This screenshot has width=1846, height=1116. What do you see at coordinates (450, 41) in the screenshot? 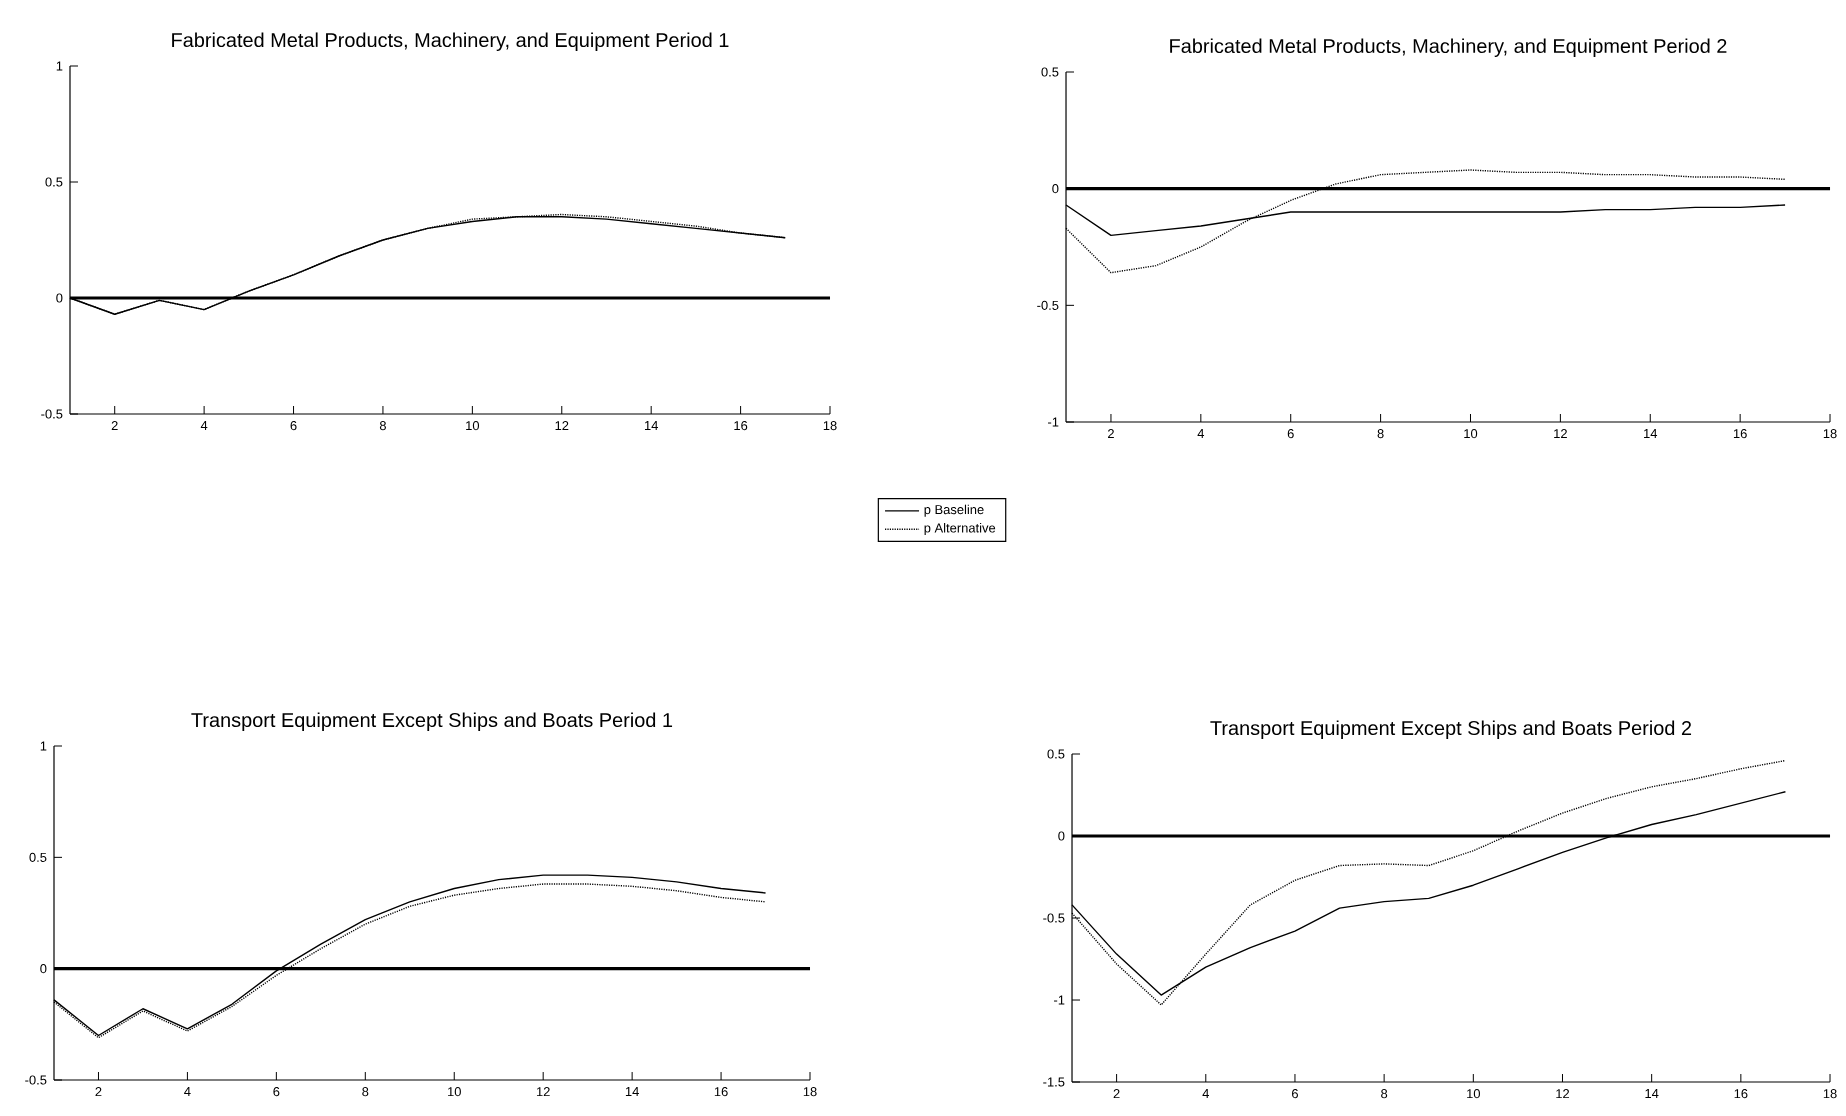
I see `chart-title: Fabricated Metal Products, Machinery, and Equipment Period 1` at bounding box center [450, 41].